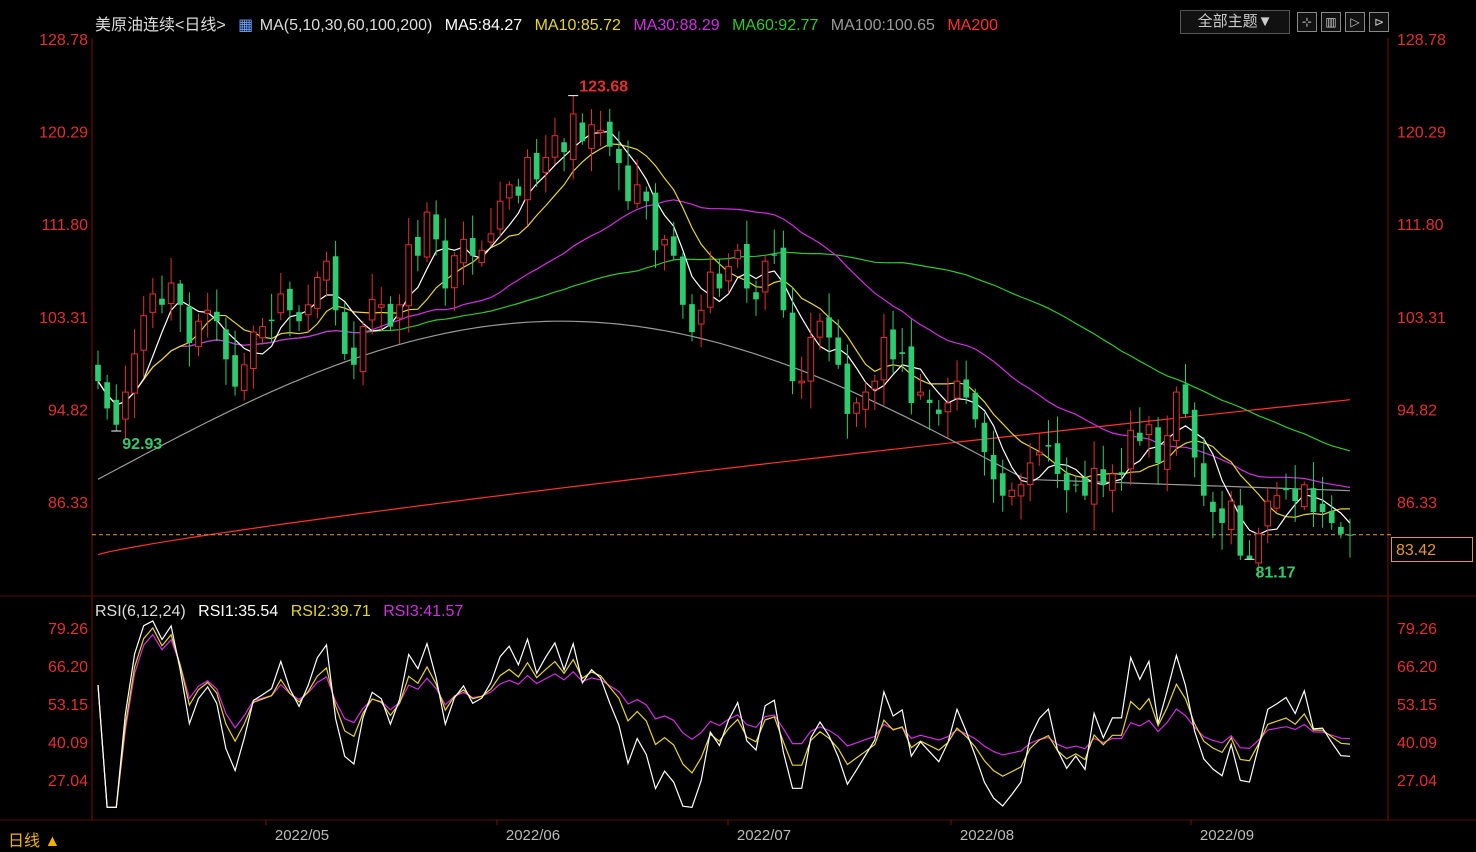 This screenshot has width=1476, height=852. What do you see at coordinates (238, 611) in the screenshot?
I see `rsi1-value: RSI1:35.54` at bounding box center [238, 611].